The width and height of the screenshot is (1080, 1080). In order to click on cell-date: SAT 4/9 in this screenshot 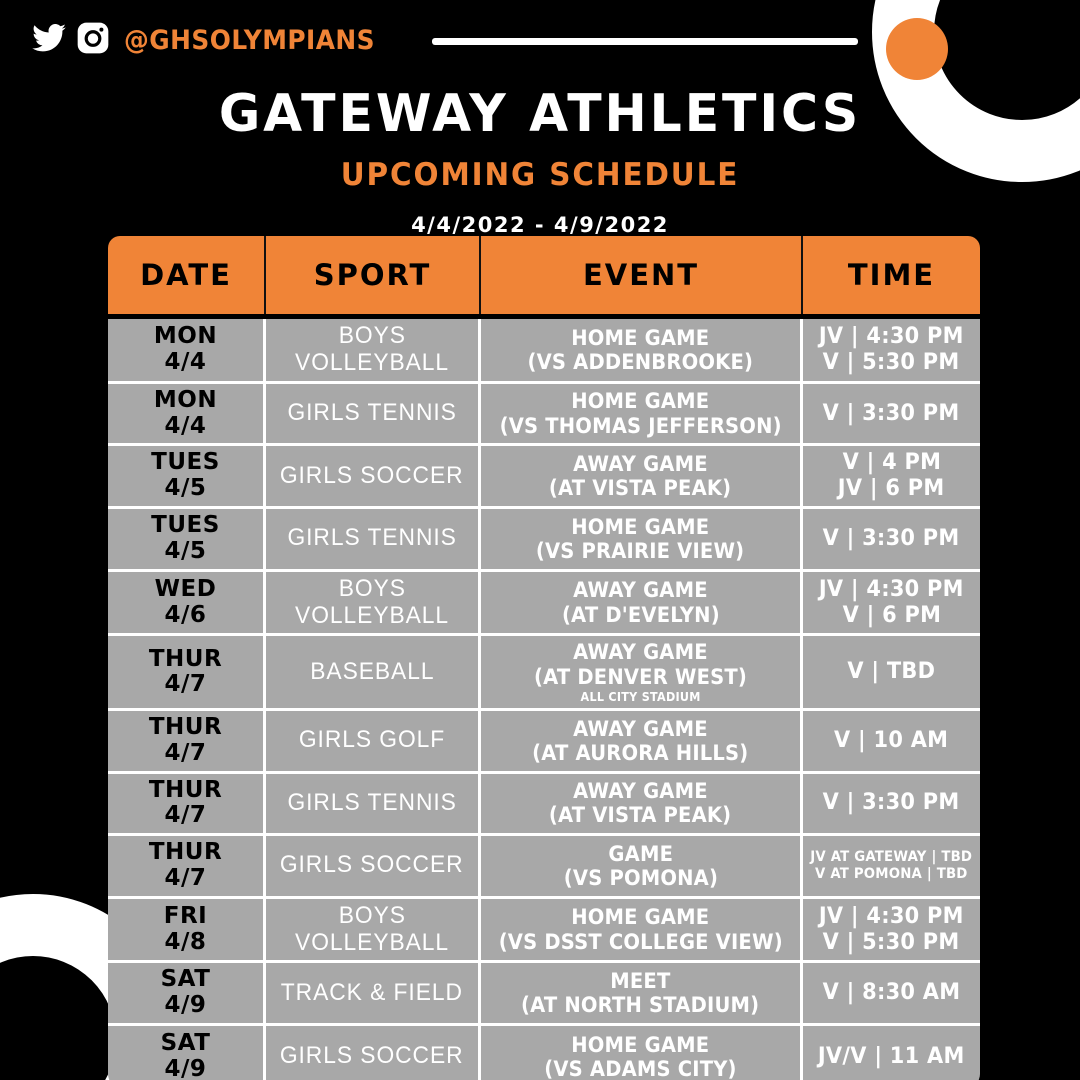, I will do `click(187, 993)`.